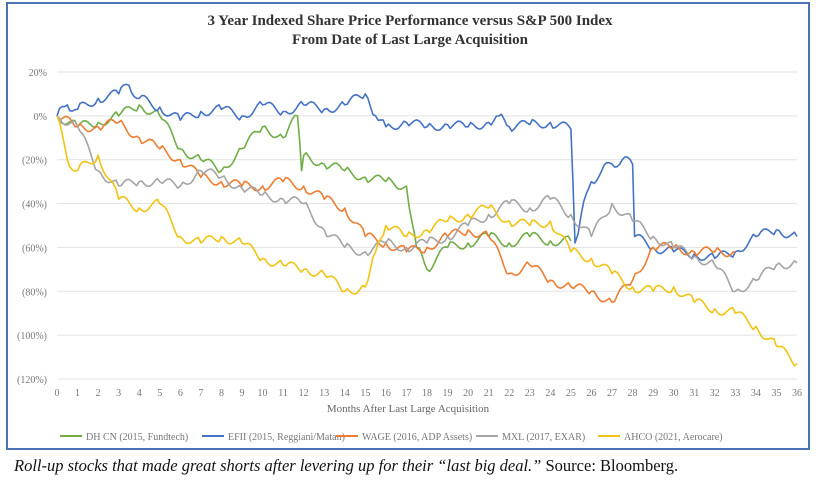 Image resolution: width=820 pixels, height=485 pixels. I want to click on x-tick-label: 11, so click(283, 393).